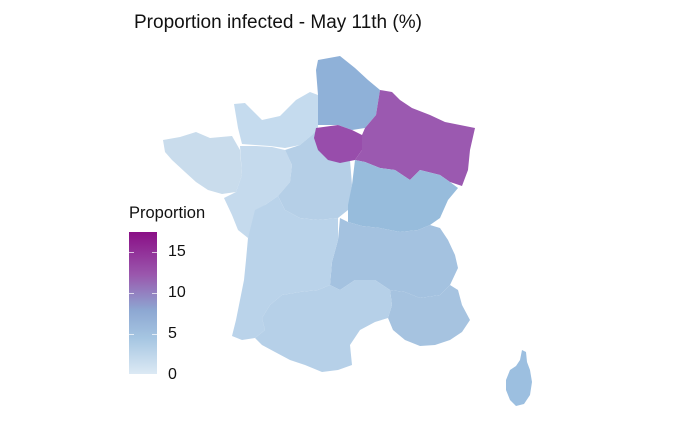 Image resolution: width=674 pixels, height=432 pixels. I want to click on region-occitanie, so click(323, 326).